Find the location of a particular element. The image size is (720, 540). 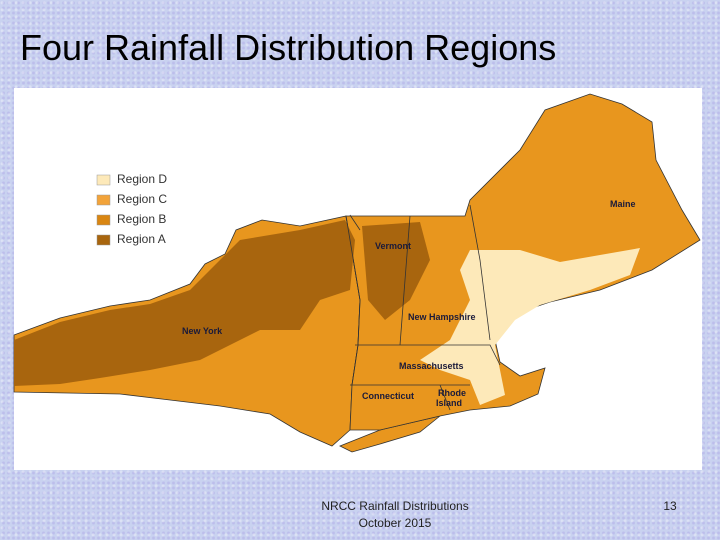

state-label: Rhode is located at coordinates (452, 393).